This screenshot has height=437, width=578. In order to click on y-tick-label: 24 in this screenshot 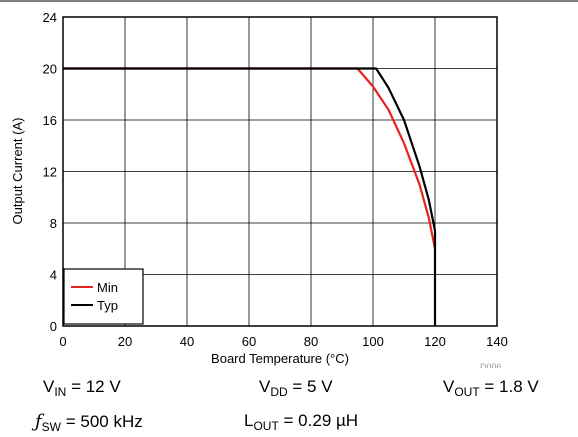, I will do `click(50, 17)`.